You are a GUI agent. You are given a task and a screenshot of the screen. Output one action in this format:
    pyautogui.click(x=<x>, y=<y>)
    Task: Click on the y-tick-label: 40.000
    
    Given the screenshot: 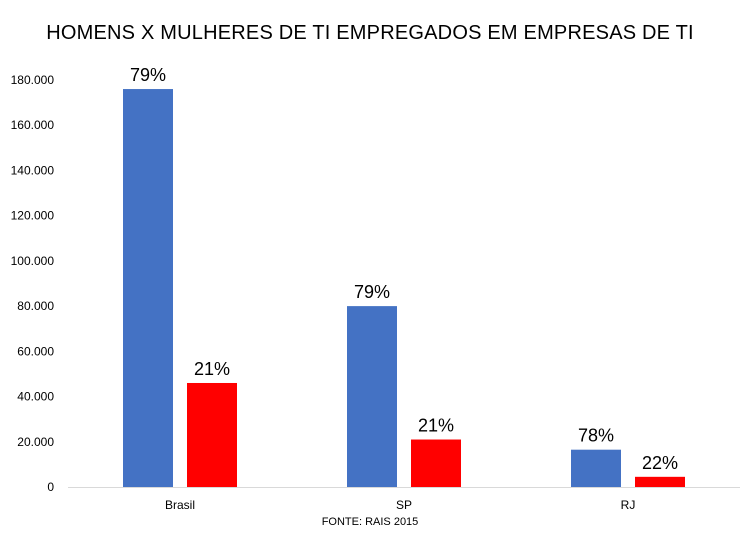 What is the action you would take?
    pyautogui.click(x=35, y=397)
    